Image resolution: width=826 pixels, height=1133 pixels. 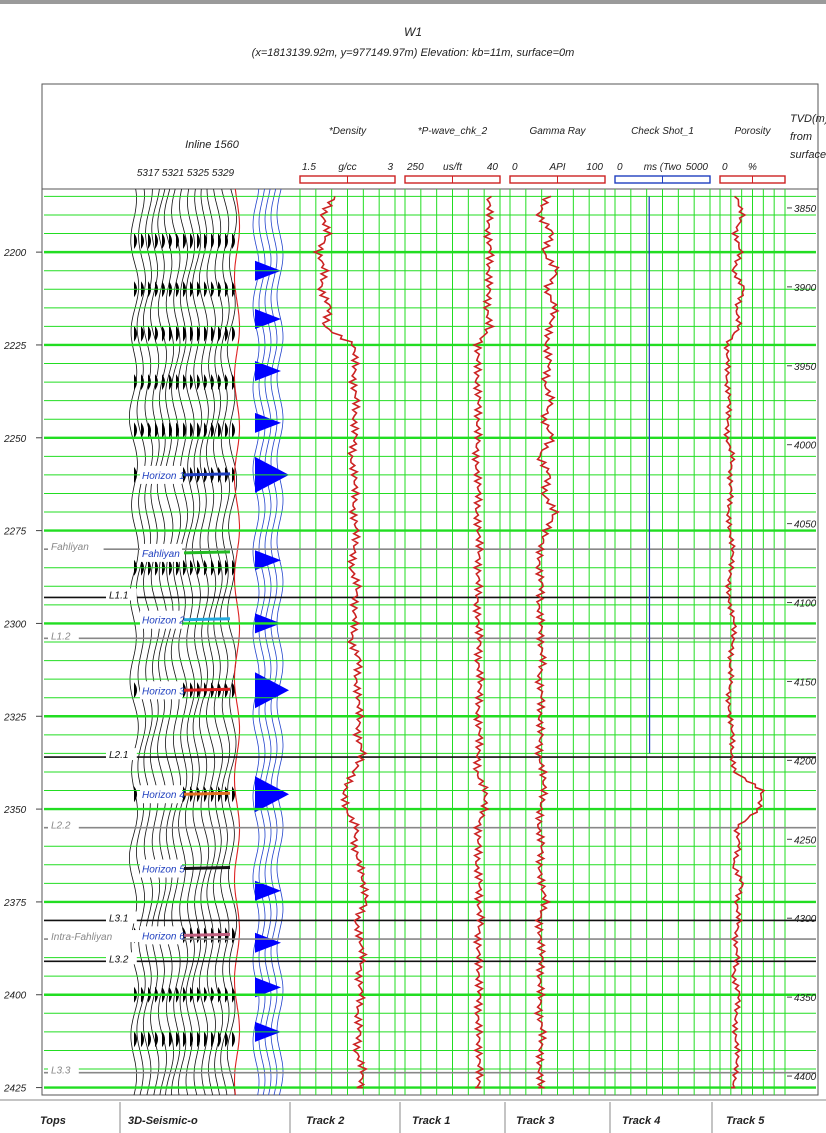 I want to click on left-axis-tick: 2350, so click(x=15, y=810).